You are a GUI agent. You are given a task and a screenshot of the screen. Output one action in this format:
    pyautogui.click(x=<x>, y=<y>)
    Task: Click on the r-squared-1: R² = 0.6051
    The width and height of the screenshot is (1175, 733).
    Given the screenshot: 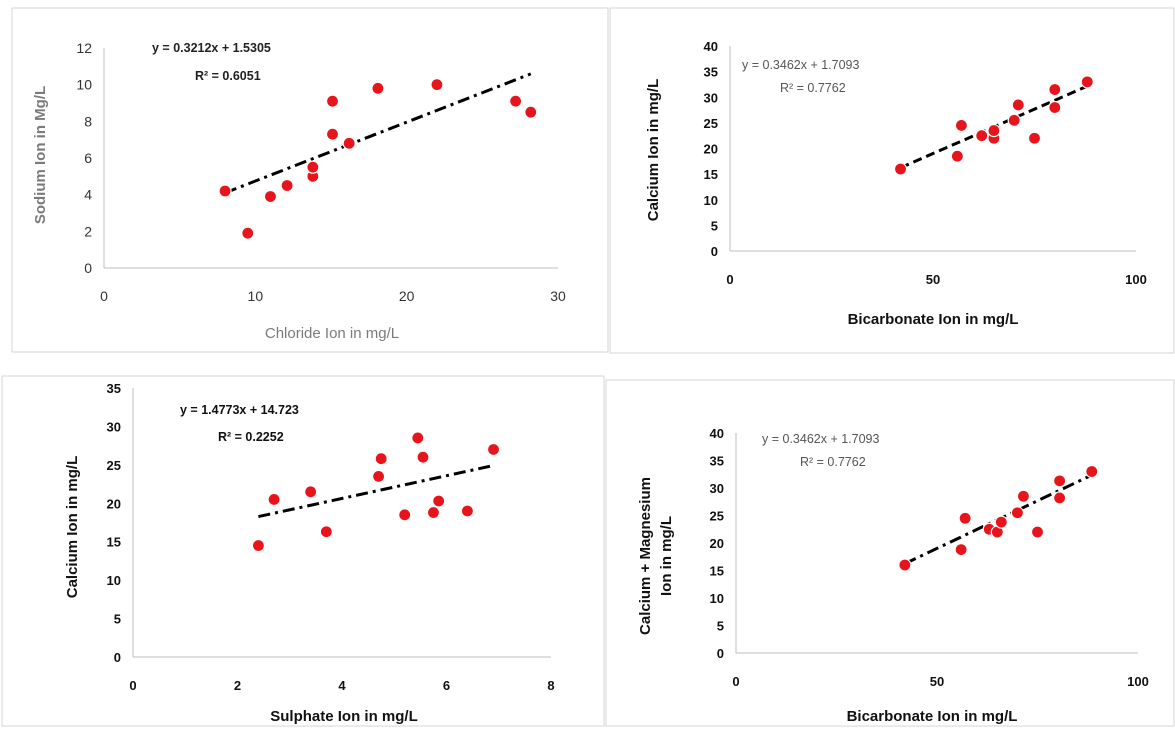 What is the action you would take?
    pyautogui.click(x=228, y=76)
    